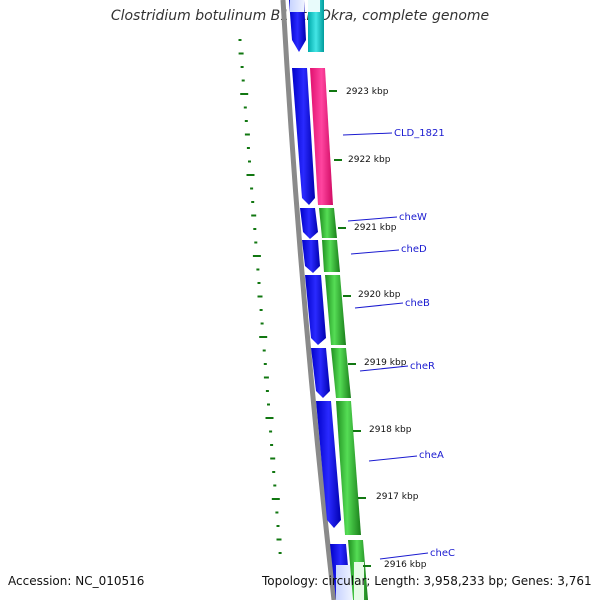 The width and height of the screenshot is (600, 600). Describe the element at coordinates (413, 217) in the screenshot. I see `gene-label-chew: cheW` at that location.